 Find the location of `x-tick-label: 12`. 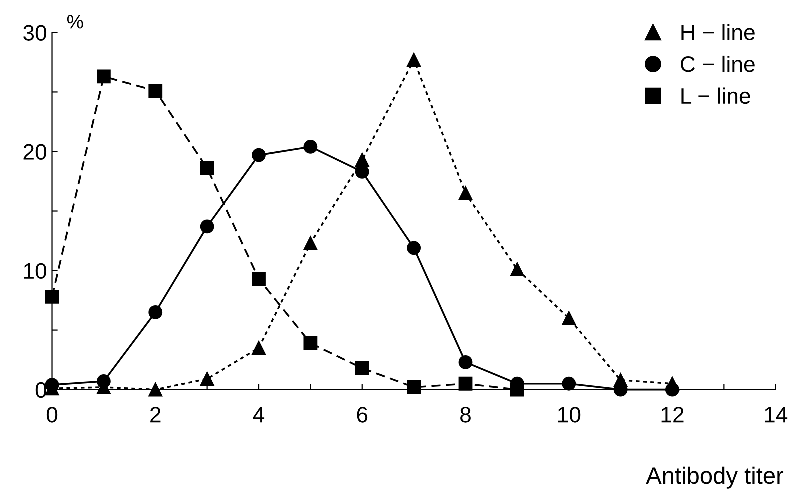

x-tick-label: 12 is located at coordinates (673, 415).